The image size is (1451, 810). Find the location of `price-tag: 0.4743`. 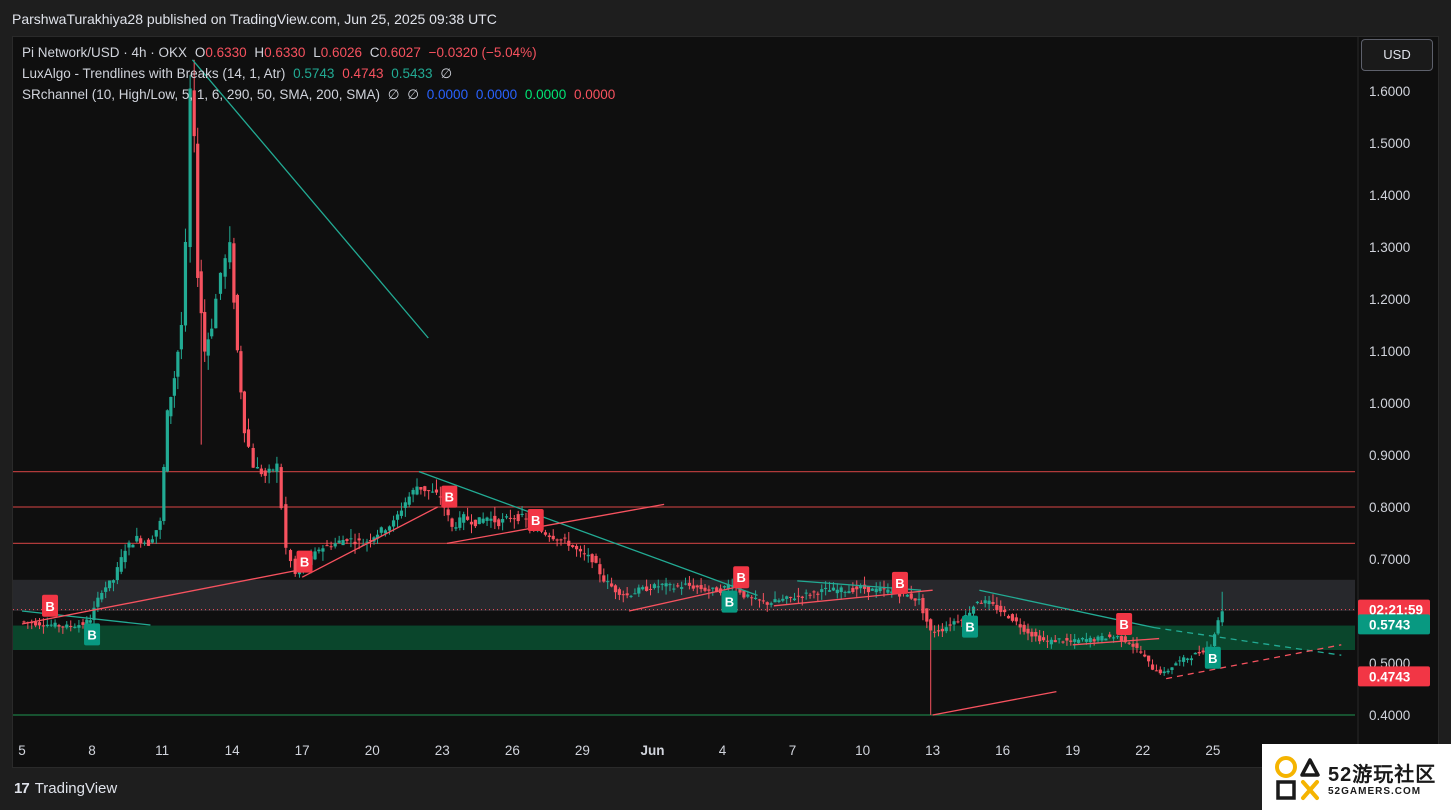

price-tag: 0.4743 is located at coordinates (1390, 676).